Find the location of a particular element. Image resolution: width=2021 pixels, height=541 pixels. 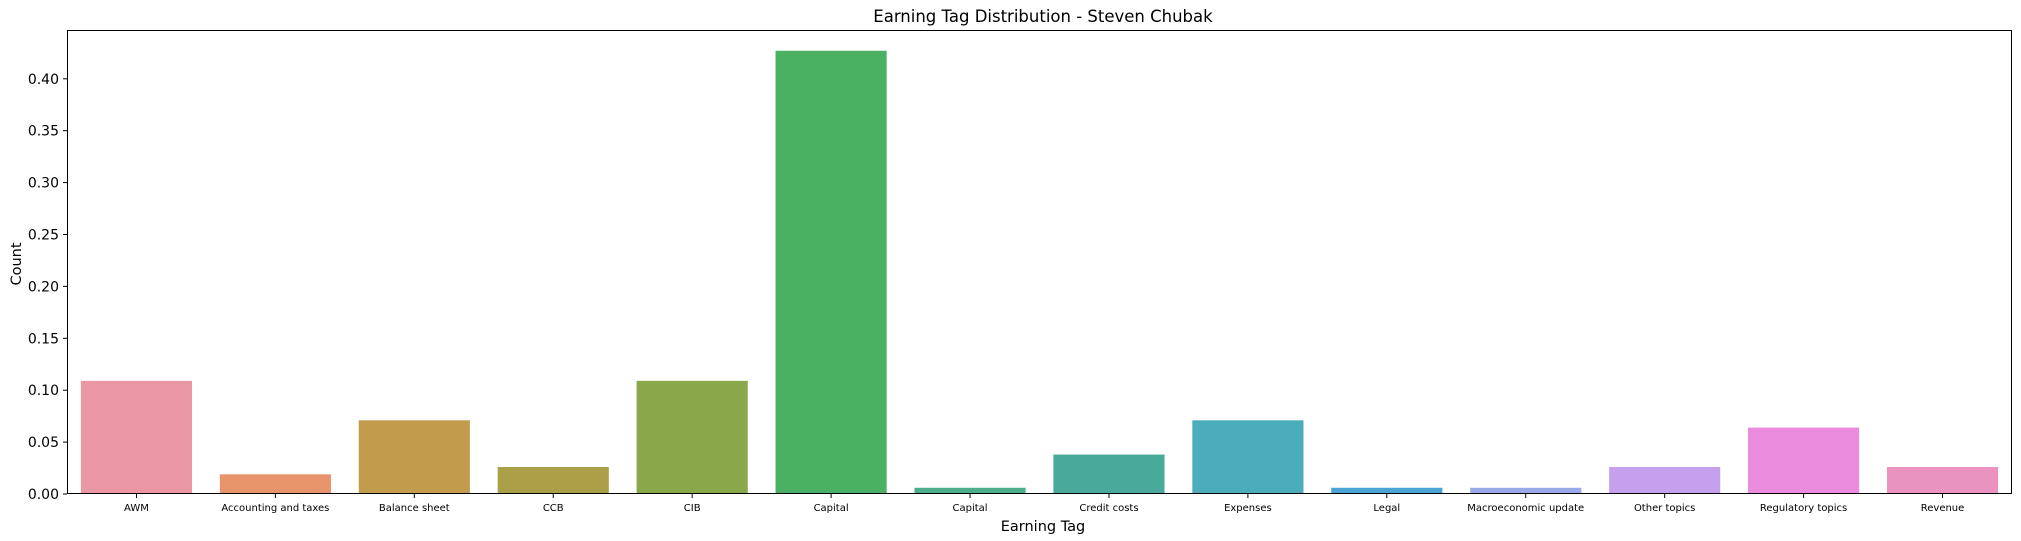

x-tick-label: Balance sheet is located at coordinates (414, 508).